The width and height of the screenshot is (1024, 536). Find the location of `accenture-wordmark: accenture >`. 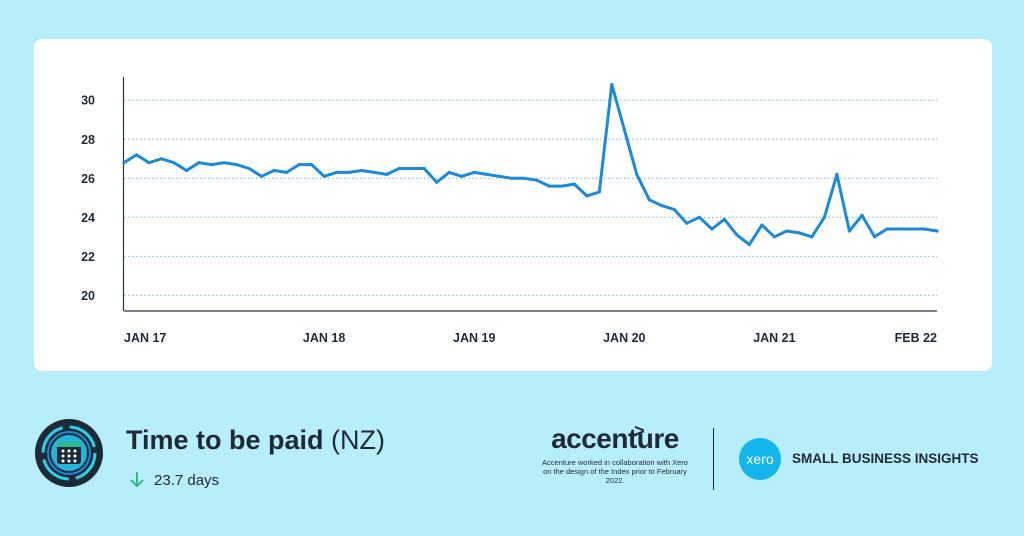

accenture-wordmark: accenture > is located at coordinates (615, 437).